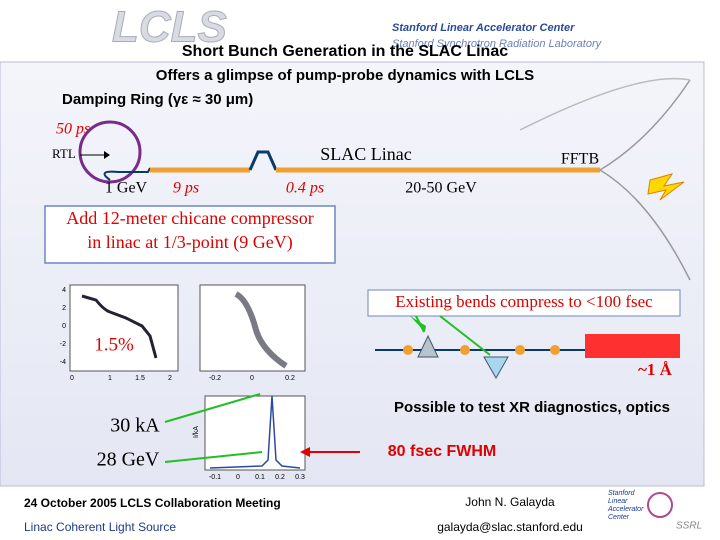 The height and width of the screenshot is (540, 720). I want to click on tick-label: -0.2, so click(215, 378).